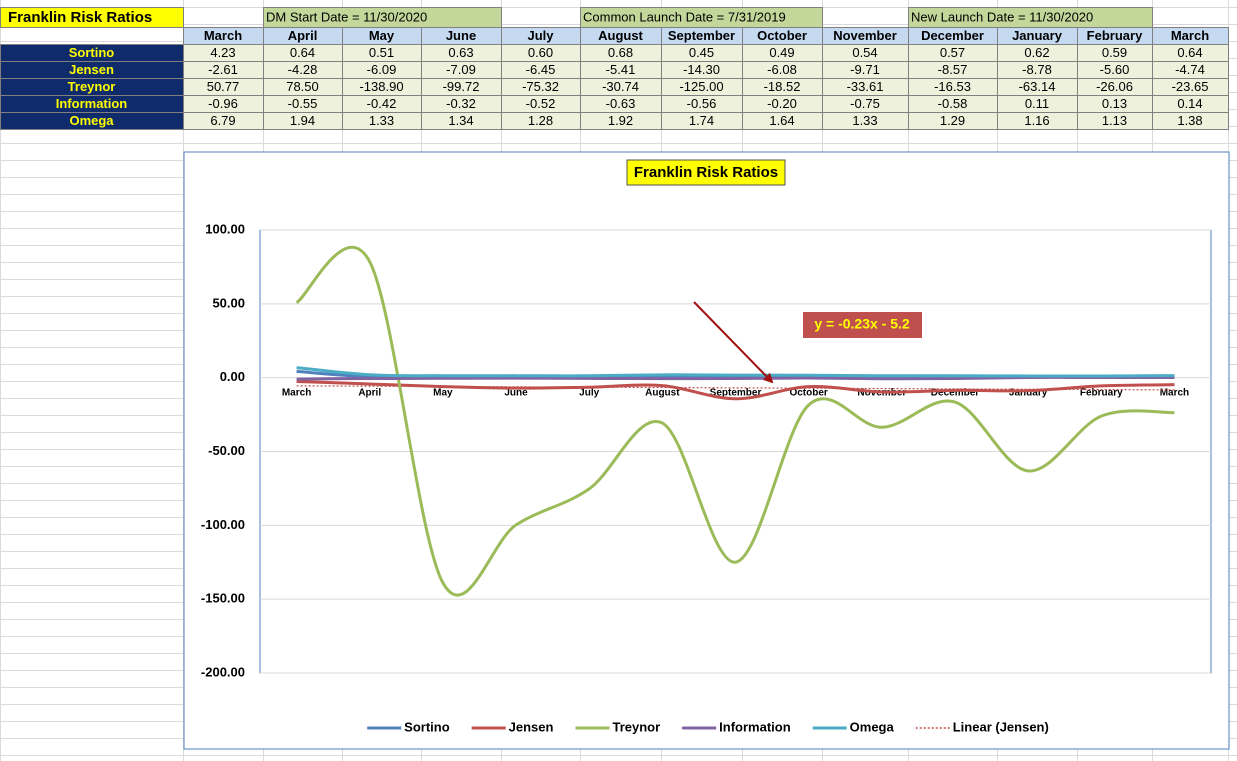  I want to click on x-tick-label: April, so click(369, 392).